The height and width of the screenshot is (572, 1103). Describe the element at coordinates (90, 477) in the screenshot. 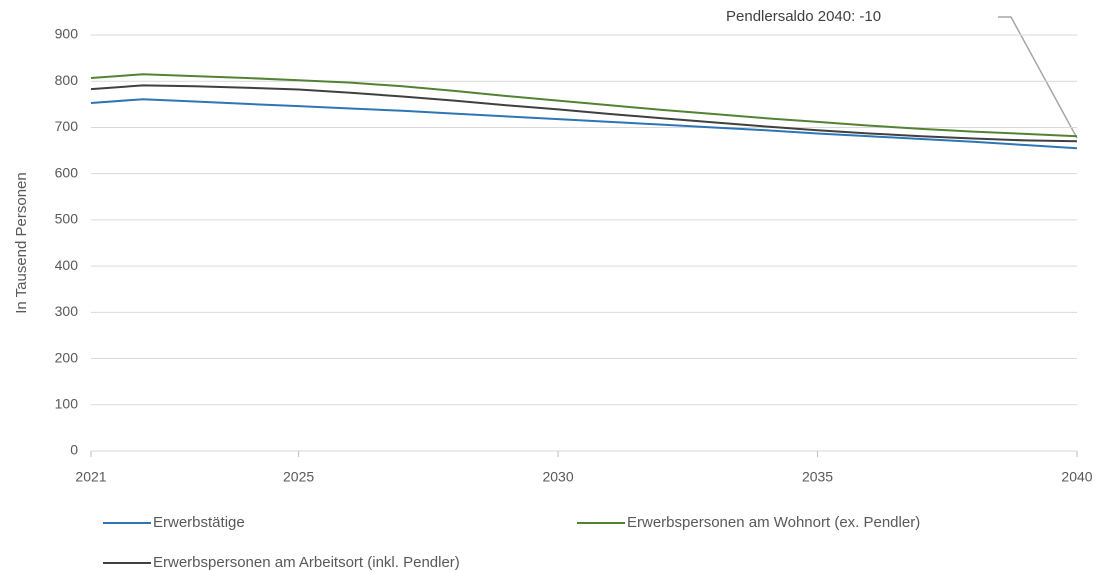

I see `x-tick-label: 2021` at that location.